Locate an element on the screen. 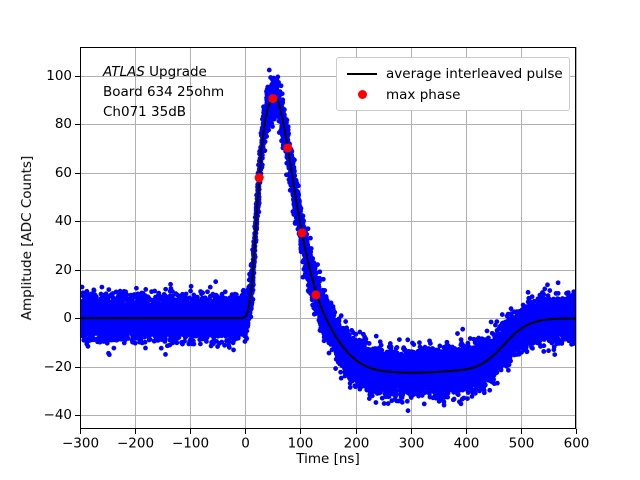 The height and width of the screenshot is (480, 640). legend-label-average: average interleaved pulse is located at coordinates (474, 73).